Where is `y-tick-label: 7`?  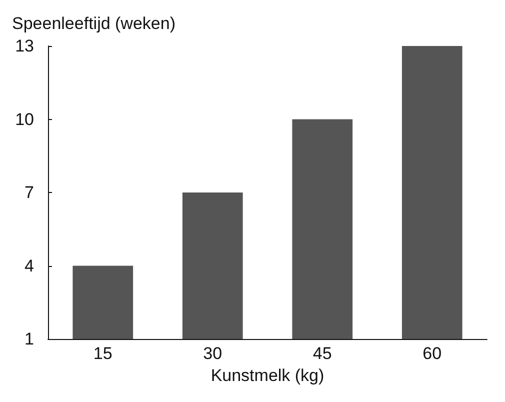 y-tick-label: 7 is located at coordinates (29, 192).